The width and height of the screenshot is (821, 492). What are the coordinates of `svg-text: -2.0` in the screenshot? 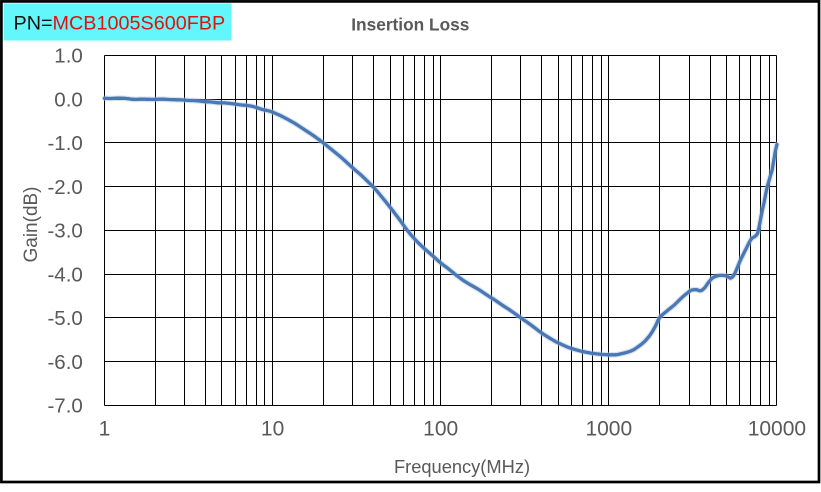 It's located at (64, 187).